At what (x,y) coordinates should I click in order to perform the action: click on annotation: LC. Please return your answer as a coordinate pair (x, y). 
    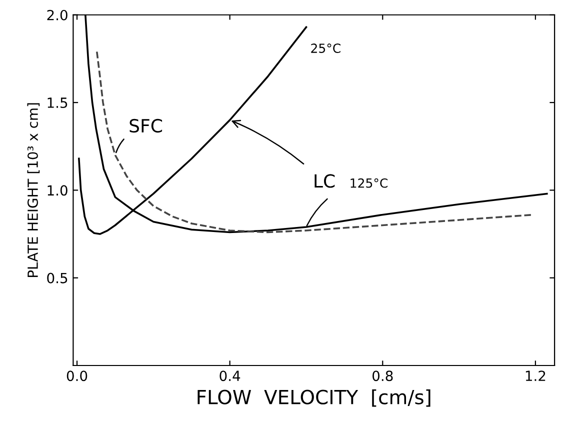
    Looking at the image, I should click on (324, 181).